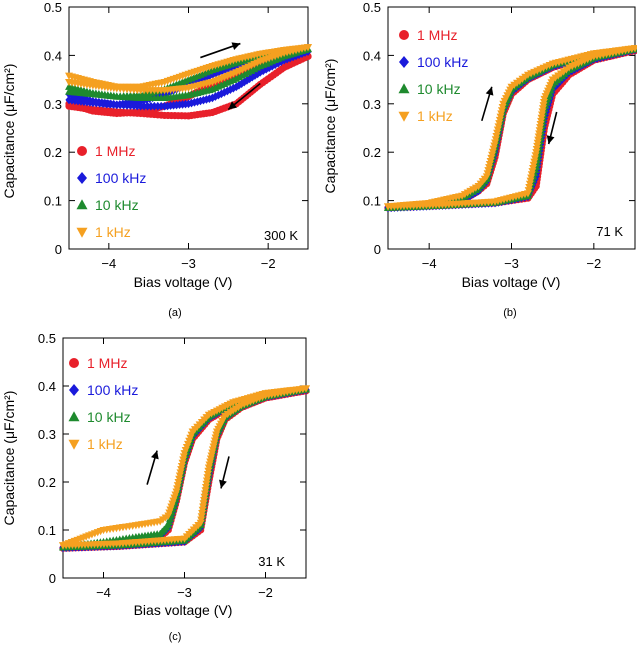 This screenshot has width=637, height=647. Describe the element at coordinates (53, 7) in the screenshot. I see `y-tick-label-a: 0.5` at that location.